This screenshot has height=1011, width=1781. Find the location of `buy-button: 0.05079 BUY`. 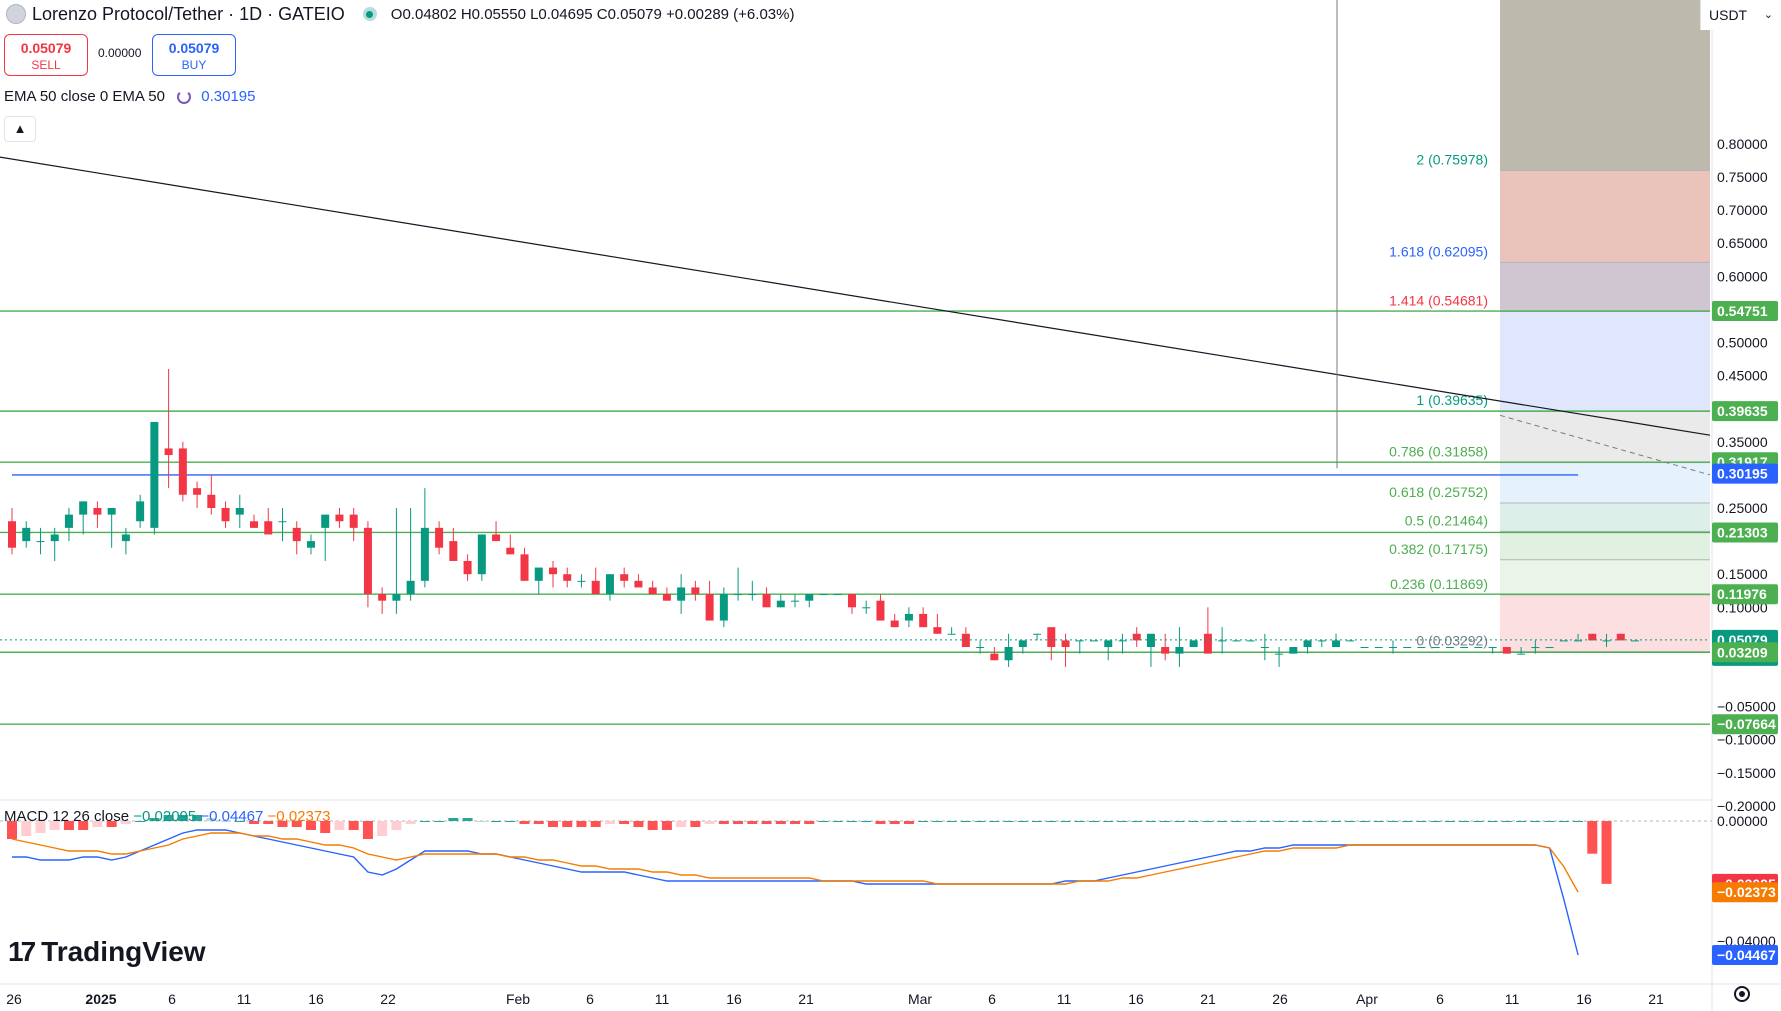

buy-button: 0.05079 BUY is located at coordinates (194, 55).